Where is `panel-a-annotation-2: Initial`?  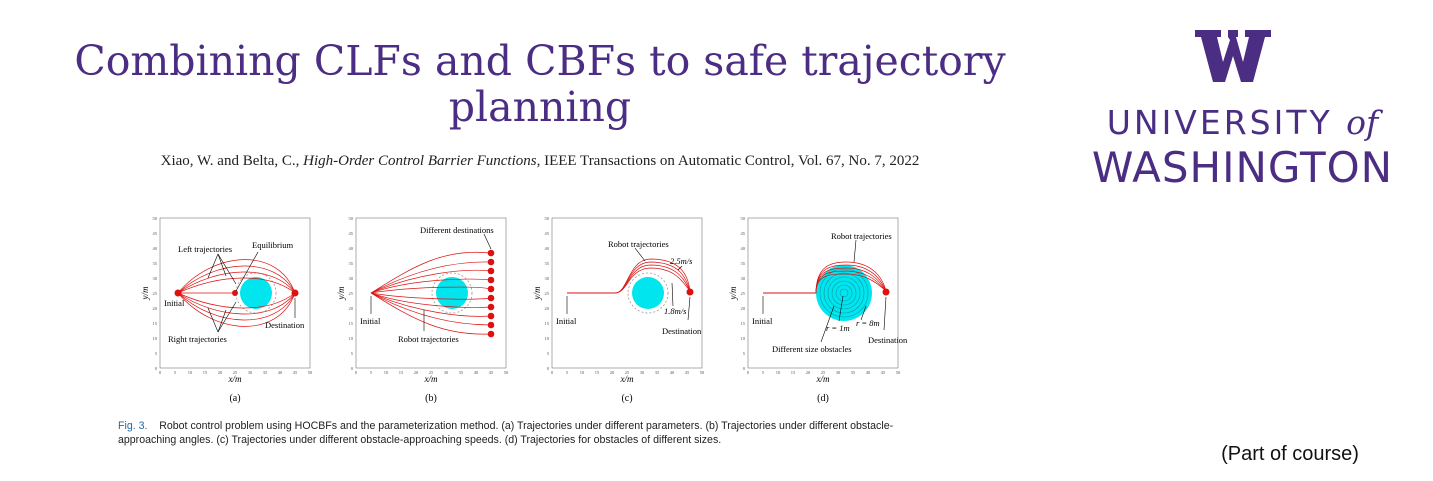 panel-a-annotation-2: Initial is located at coordinates (174, 303).